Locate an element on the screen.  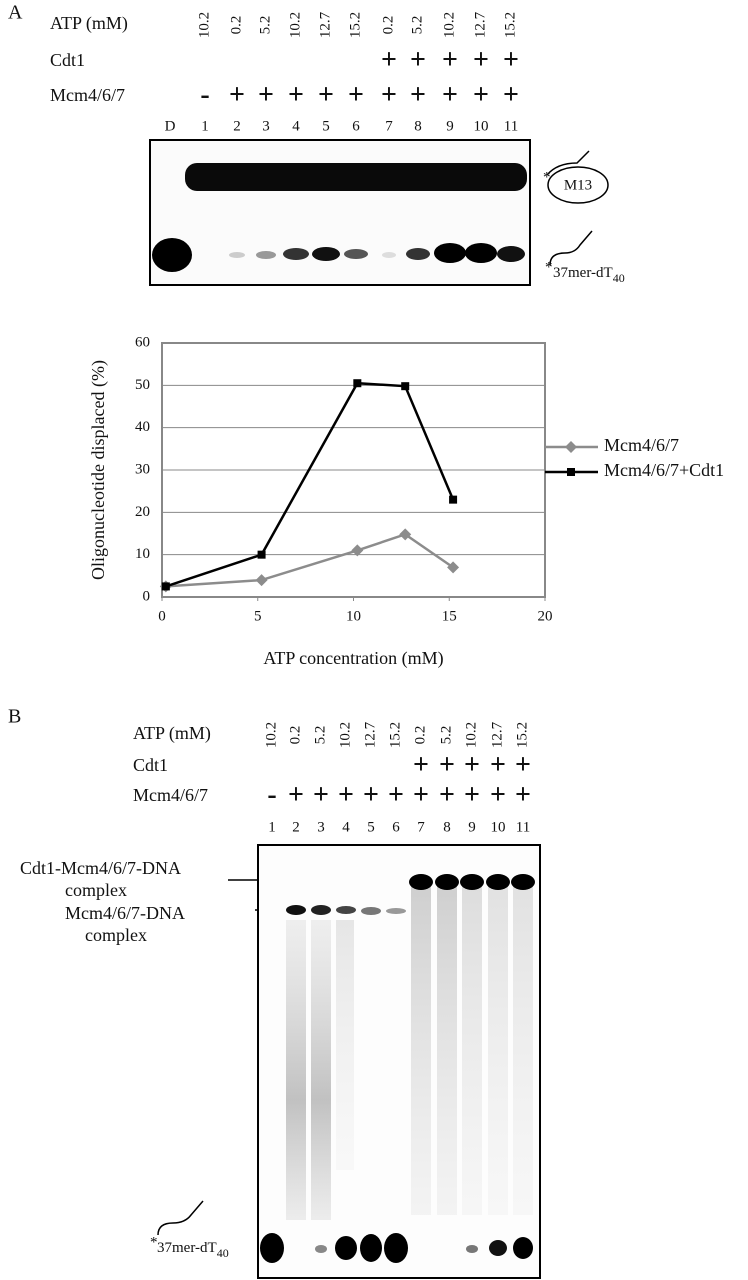
y-axis-label: Oligonucleotide displaced (%) is located at coordinates (98, 470).